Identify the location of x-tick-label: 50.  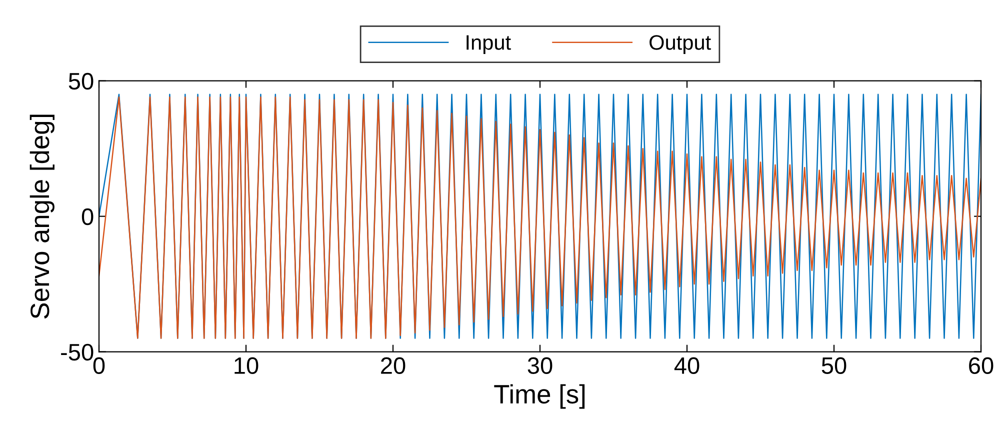
(834, 365).